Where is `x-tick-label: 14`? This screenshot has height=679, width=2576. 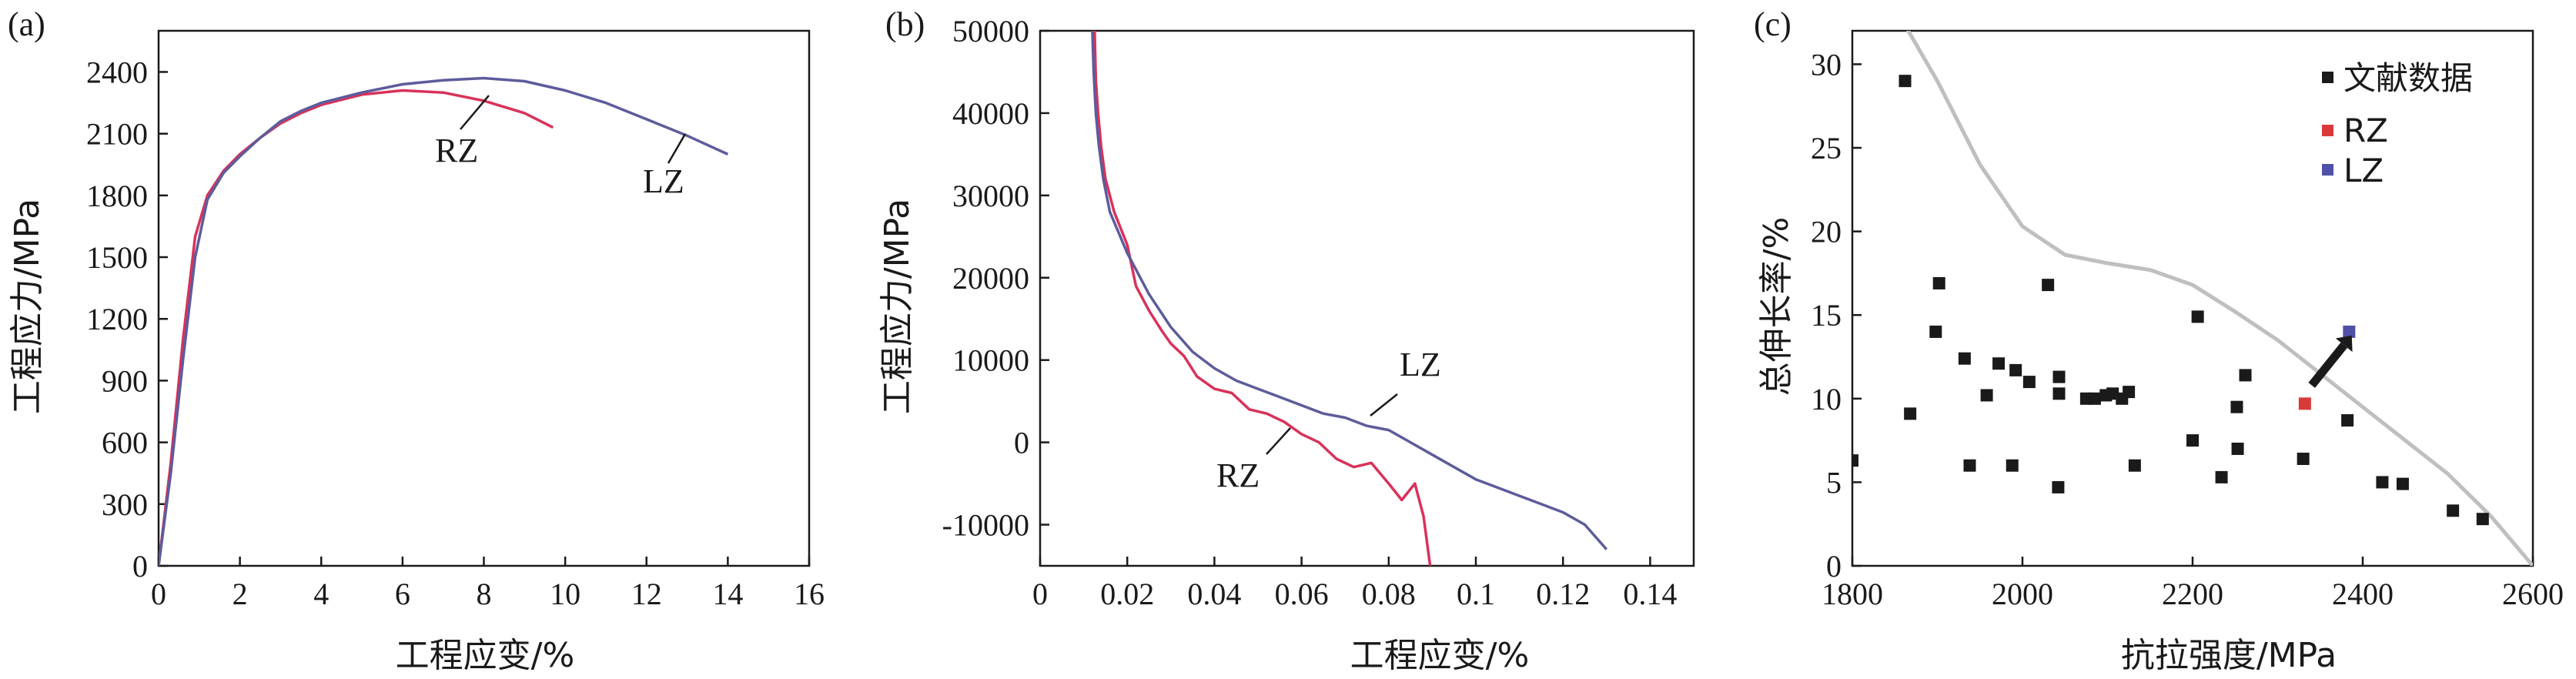 x-tick-label: 14 is located at coordinates (728, 594).